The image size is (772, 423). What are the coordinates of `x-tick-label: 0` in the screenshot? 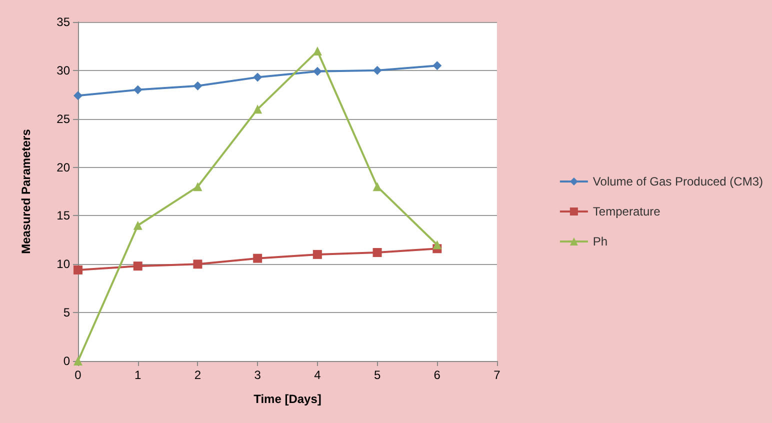 It's located at (78, 375).